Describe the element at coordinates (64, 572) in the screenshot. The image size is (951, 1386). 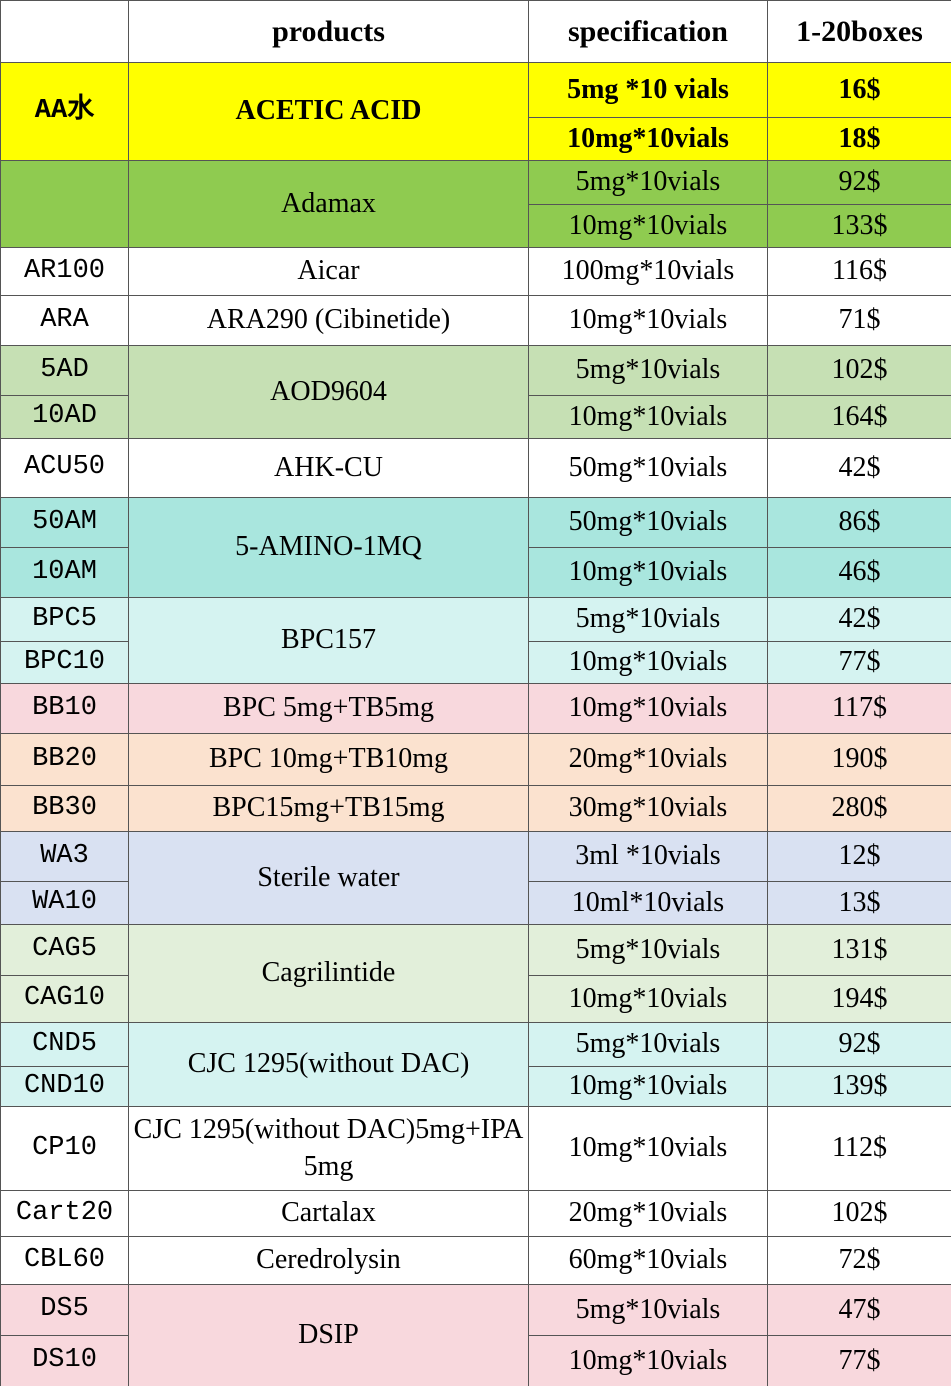
I see `code-cell: 10AM` at that location.